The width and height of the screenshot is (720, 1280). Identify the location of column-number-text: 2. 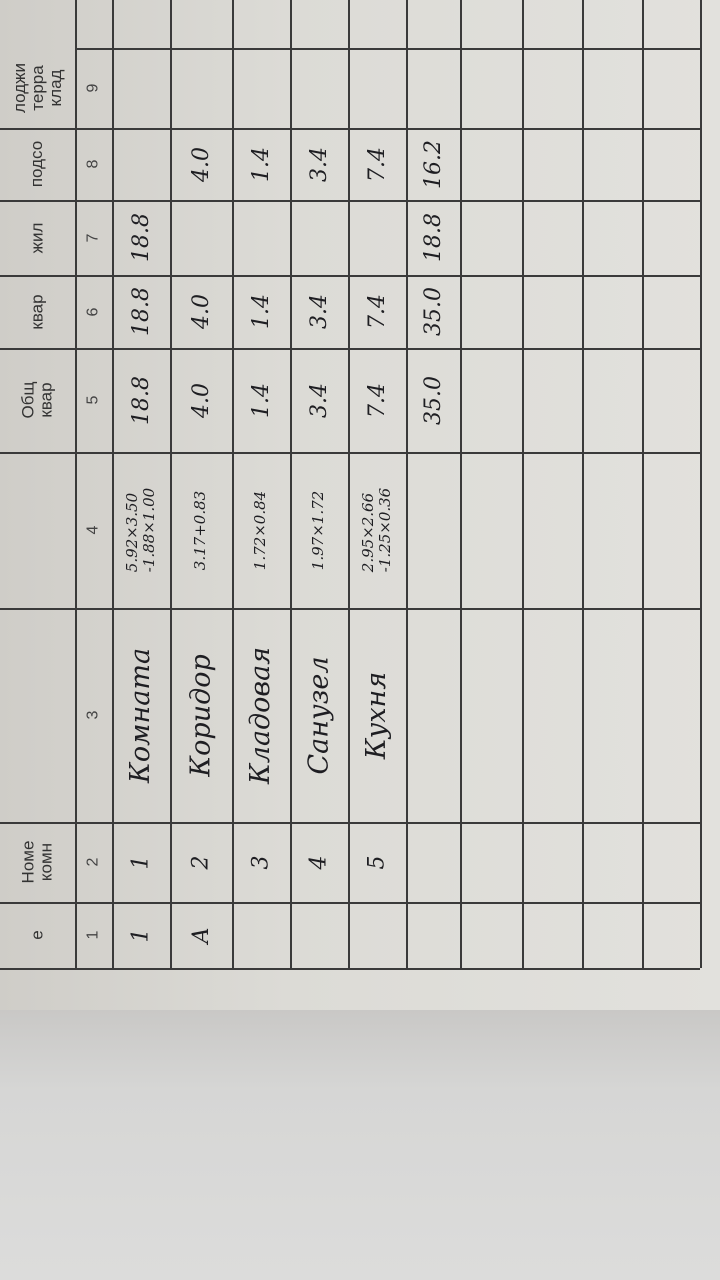
(93, 862).